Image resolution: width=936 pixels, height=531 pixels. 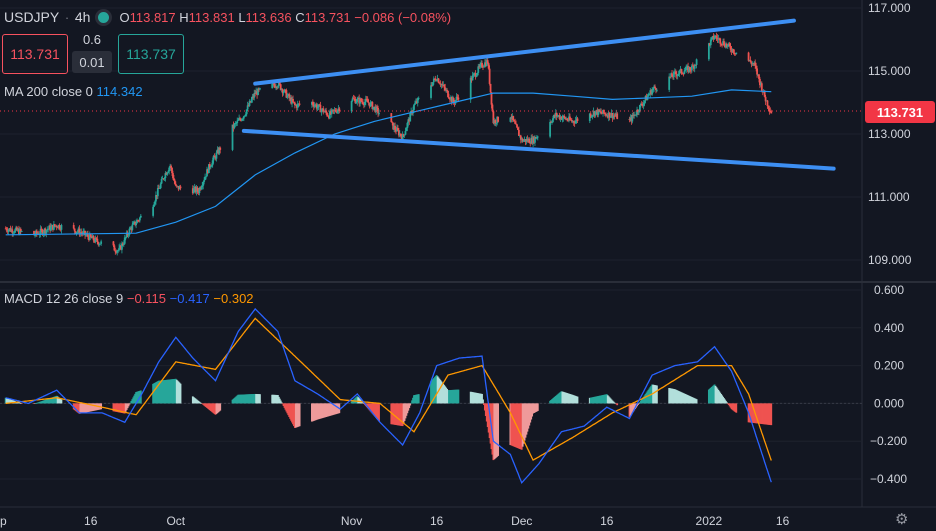 I want to click on settings-gear-icon: ⚙, so click(x=902, y=519).